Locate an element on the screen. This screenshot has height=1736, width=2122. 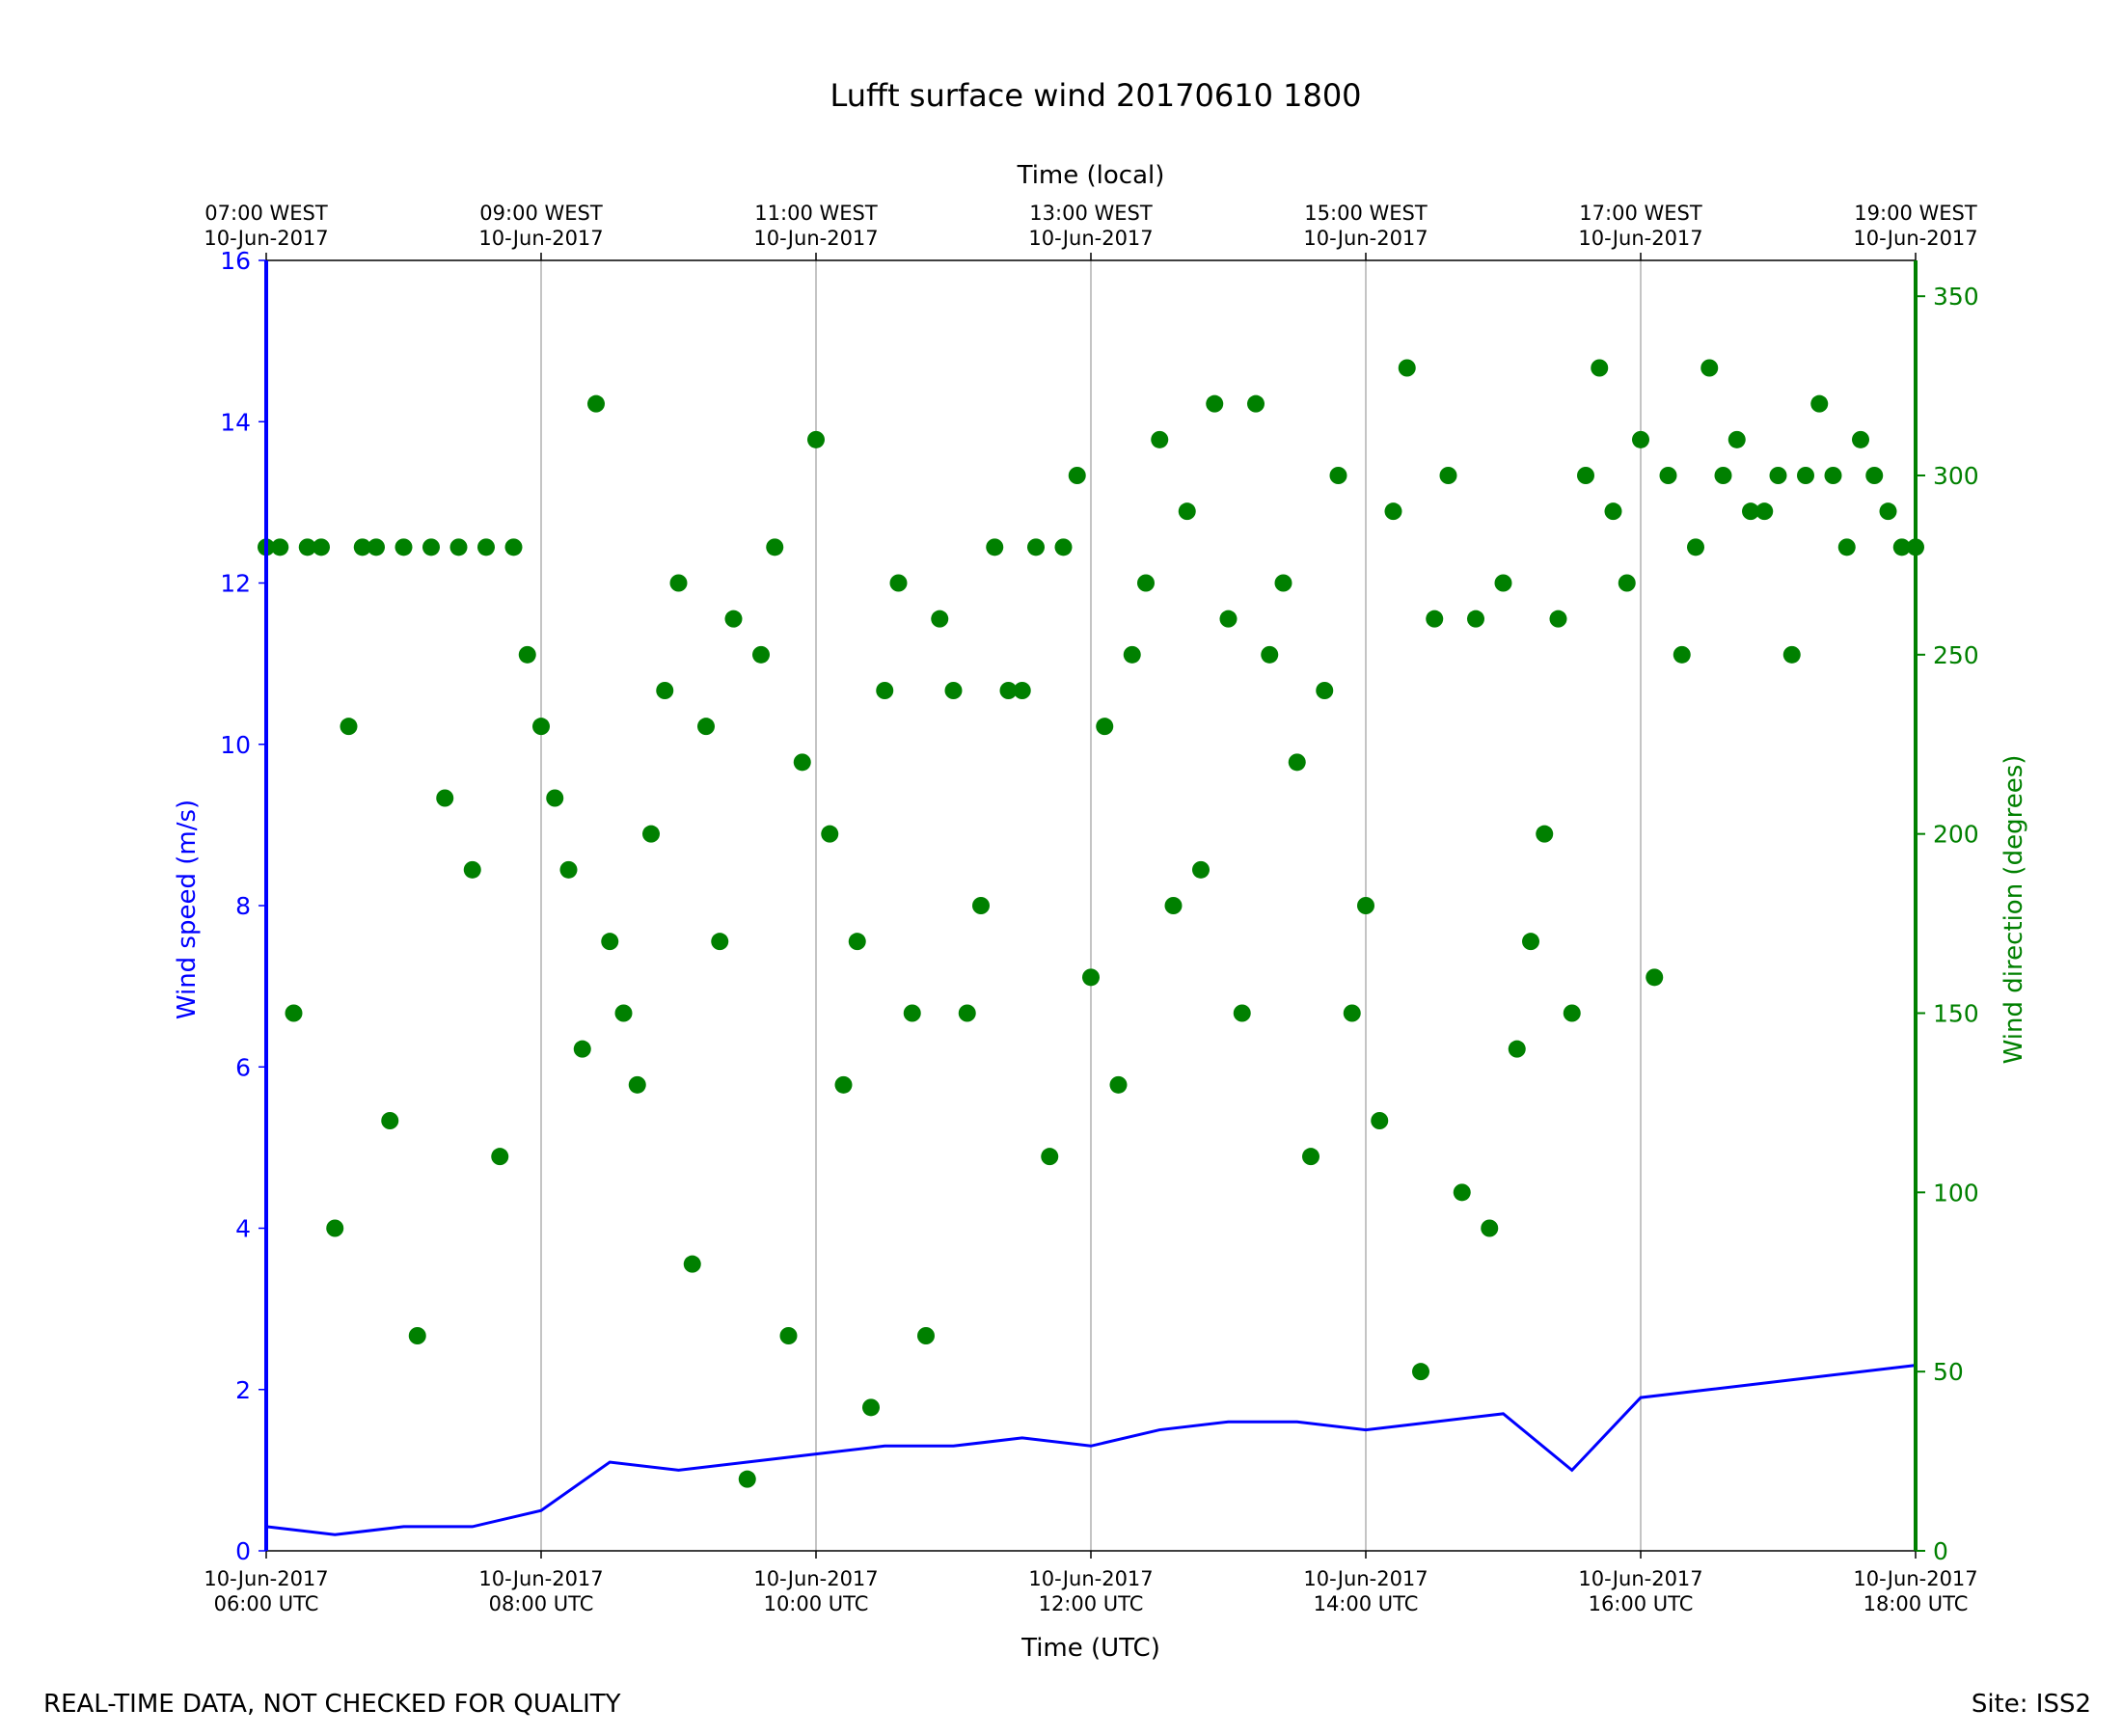
x-tick-label: 16:00 UTC is located at coordinates (1642, 1603).